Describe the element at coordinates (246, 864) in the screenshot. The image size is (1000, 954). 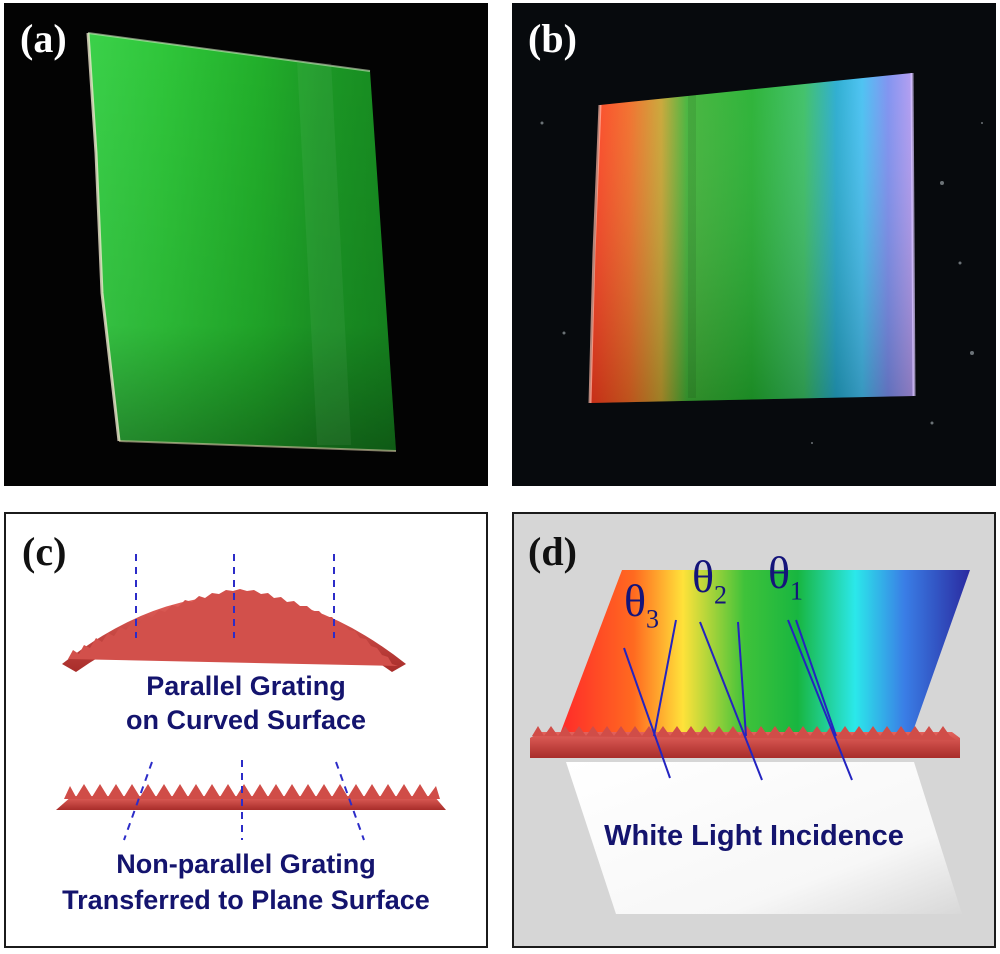
I see `plane-caption-line1: Non-parallel Grating` at that location.